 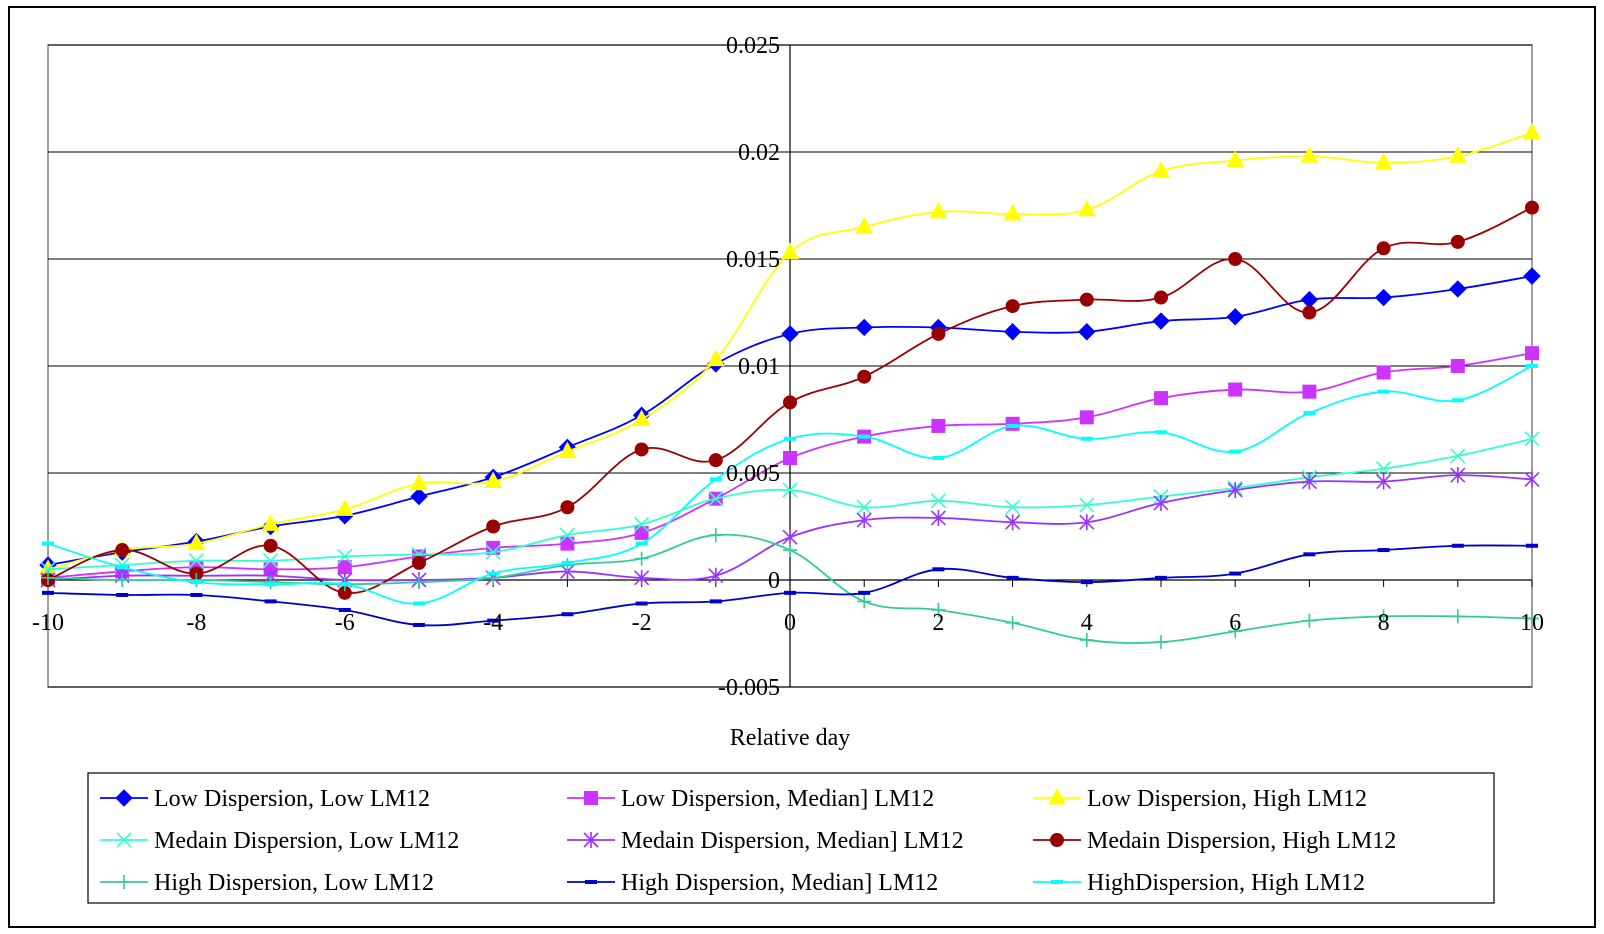 I want to click on x-tick-label: 2, so click(x=938, y=623).